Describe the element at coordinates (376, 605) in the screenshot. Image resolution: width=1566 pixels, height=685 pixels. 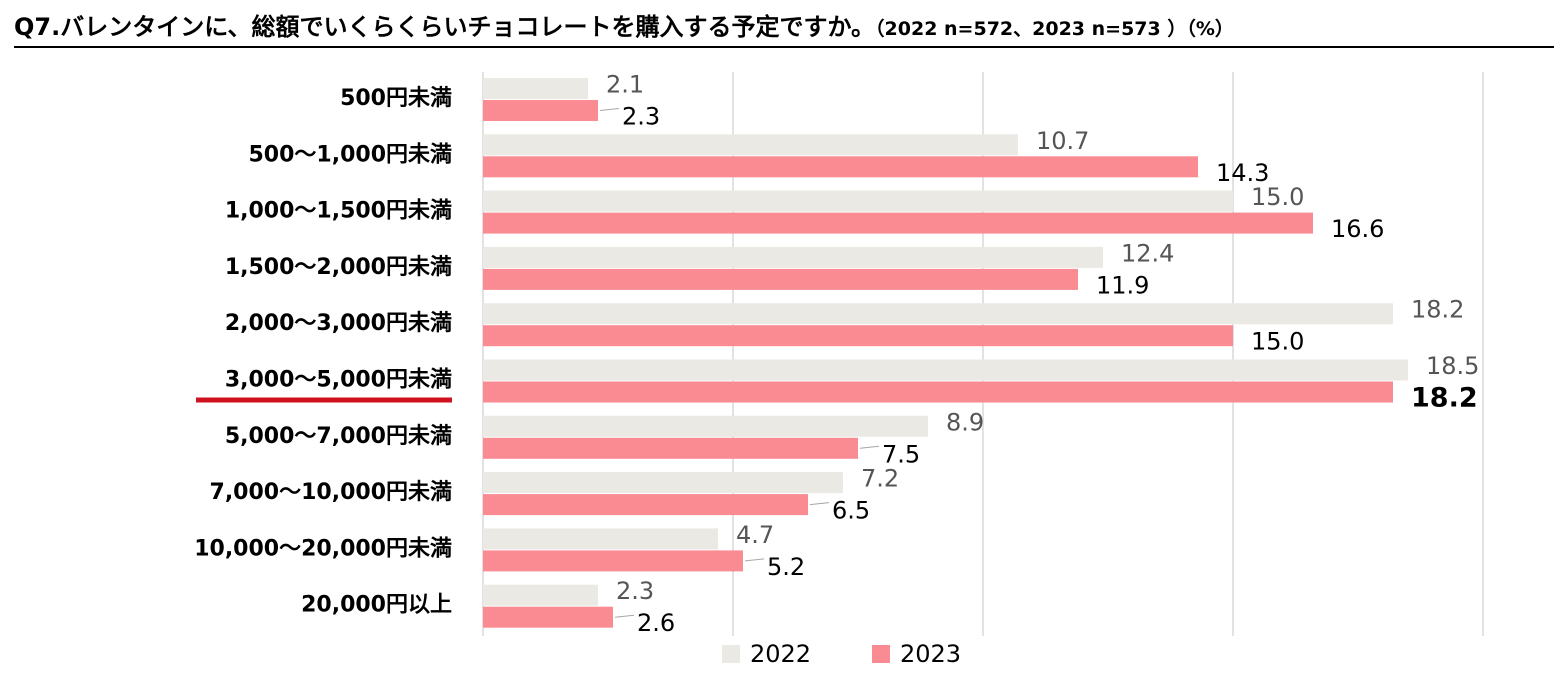
I see `category-label: 20,000円以上` at that location.